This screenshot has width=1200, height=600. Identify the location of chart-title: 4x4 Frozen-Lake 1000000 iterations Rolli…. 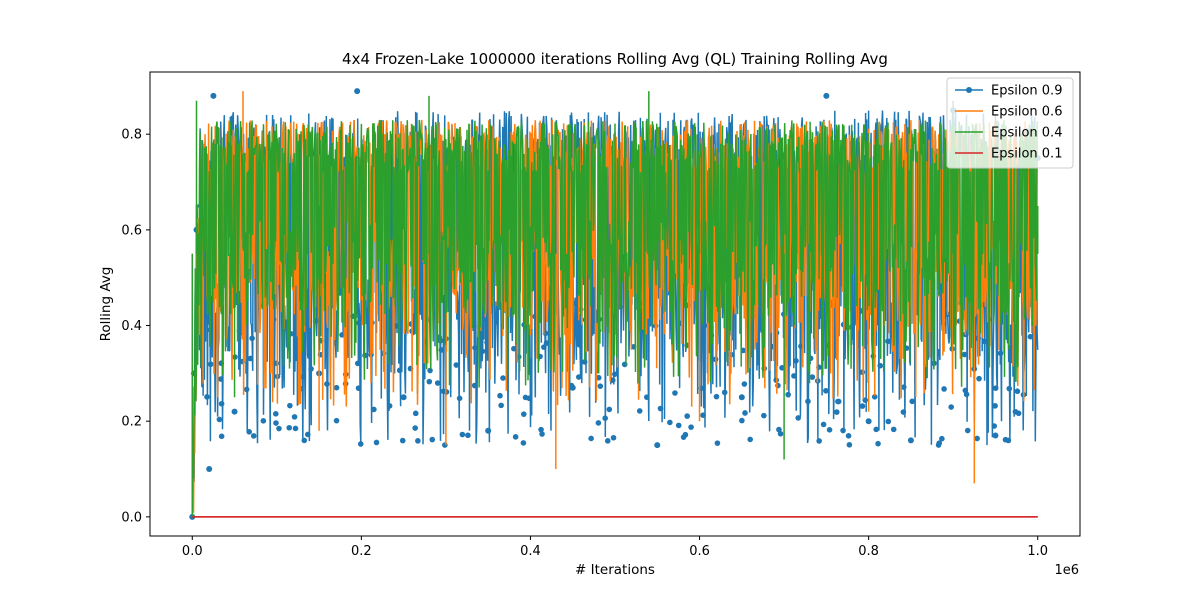
(615, 59).